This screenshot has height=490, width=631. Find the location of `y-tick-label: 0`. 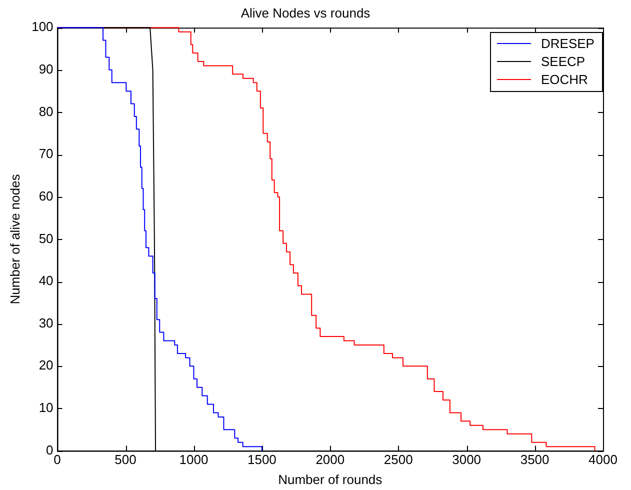

y-tick-label: 0 is located at coordinates (50, 450).